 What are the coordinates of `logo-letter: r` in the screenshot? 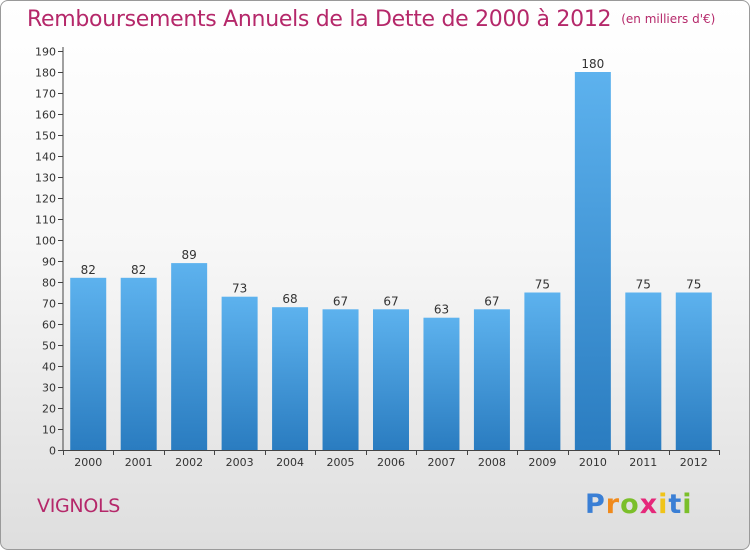 It's located at (613, 504).